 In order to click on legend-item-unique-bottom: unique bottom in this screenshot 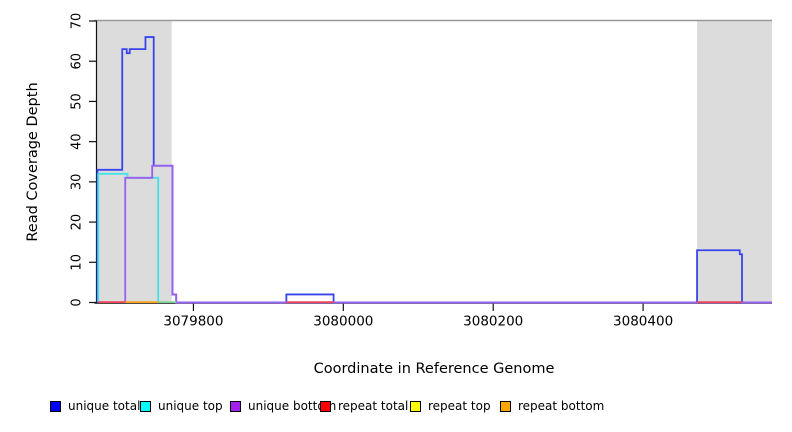, I will do `click(283, 406)`.